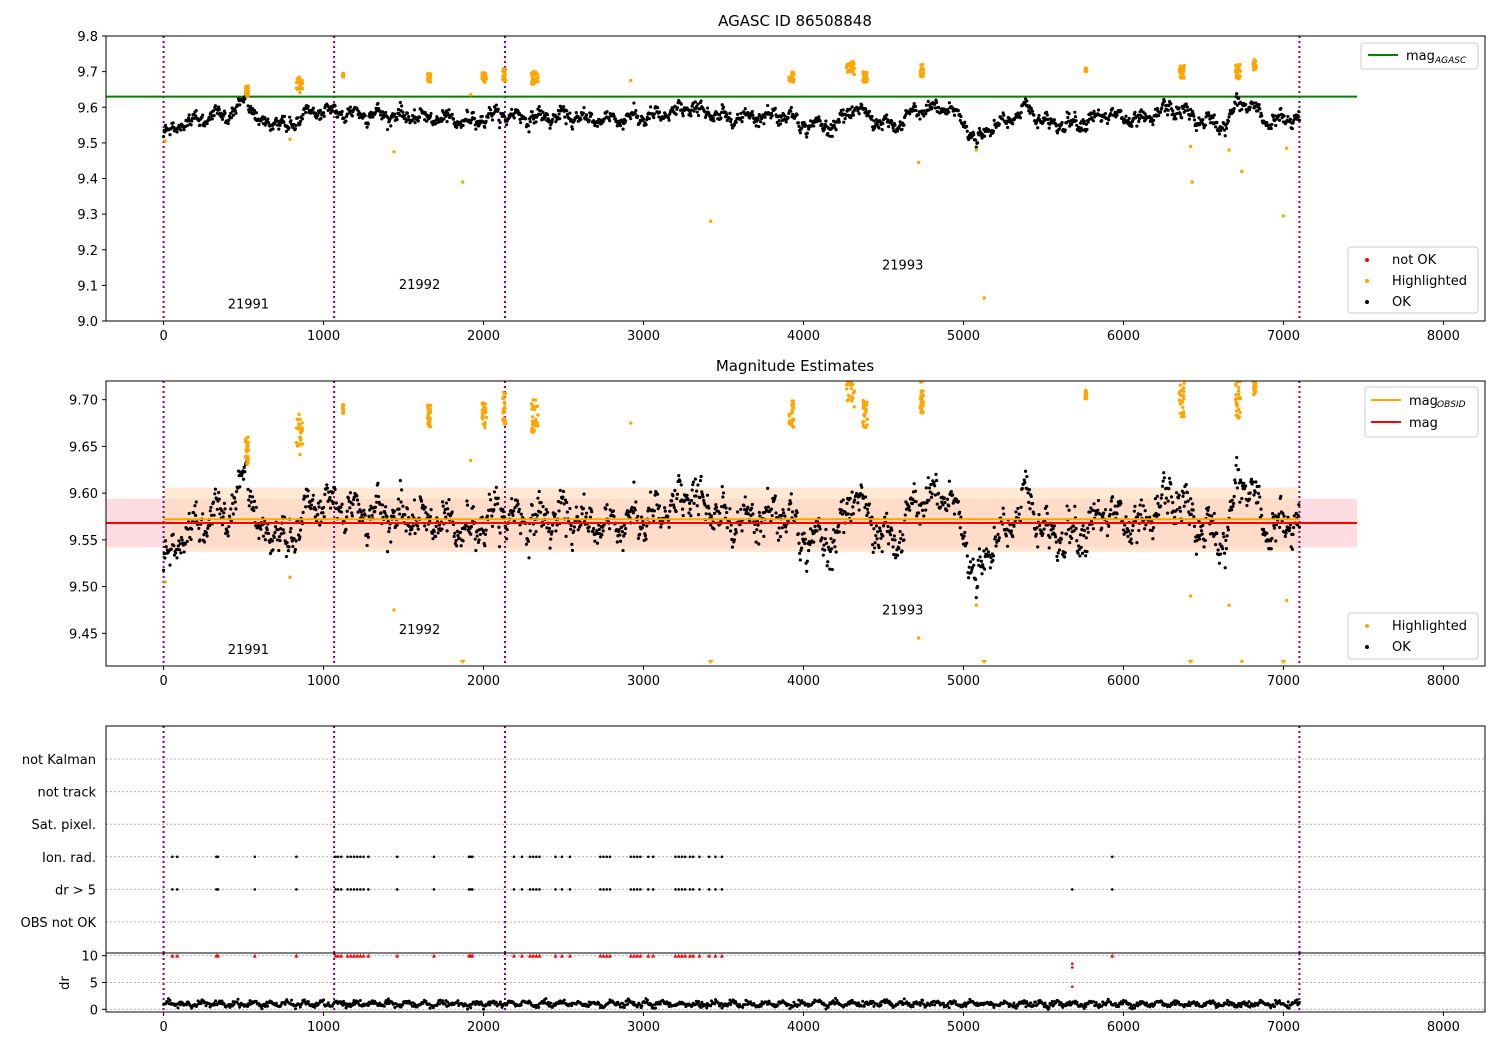 This screenshot has height=1050, width=1500. Describe the element at coordinates (323, 336) in the screenshot. I see `x-tick-label: 1000` at that location.